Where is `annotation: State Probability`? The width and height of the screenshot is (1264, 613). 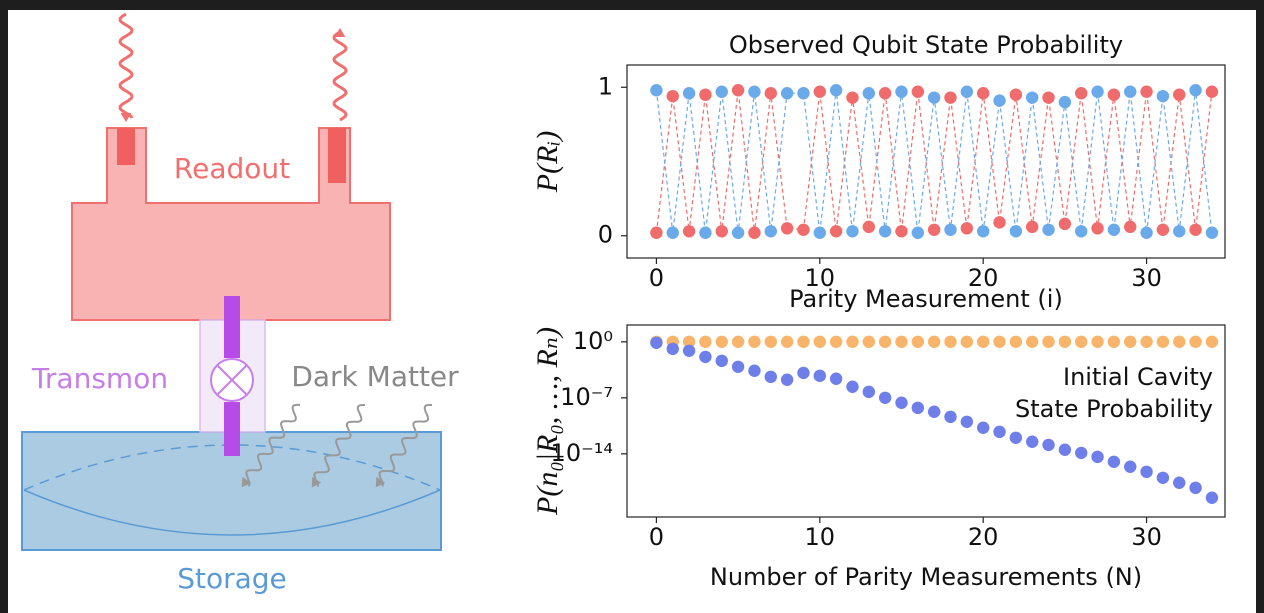 annotation: State Probability is located at coordinates (1114, 409).